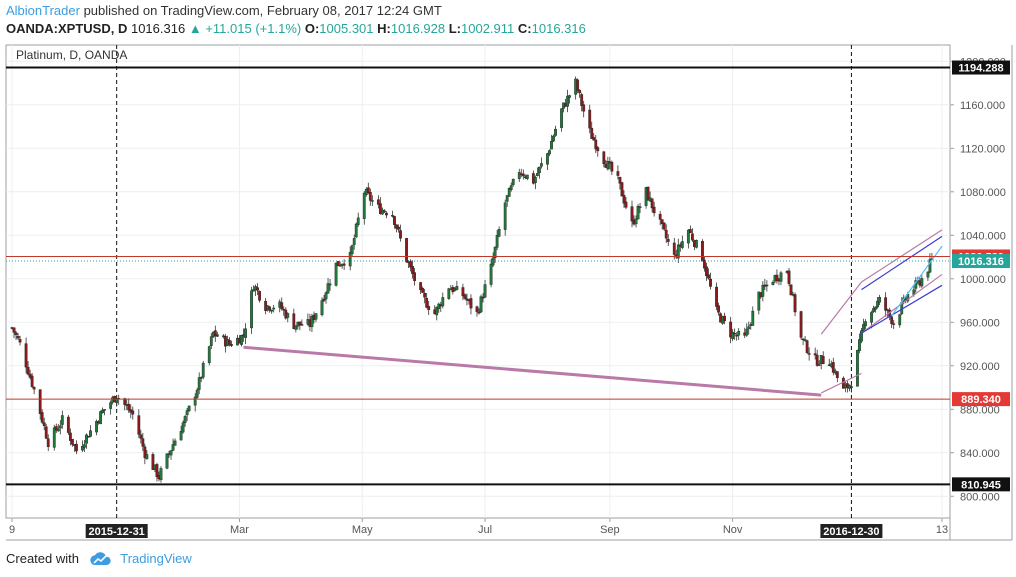  What do you see at coordinates (942, 530) in the screenshot?
I see `x-tick-label: 13` at bounding box center [942, 530].